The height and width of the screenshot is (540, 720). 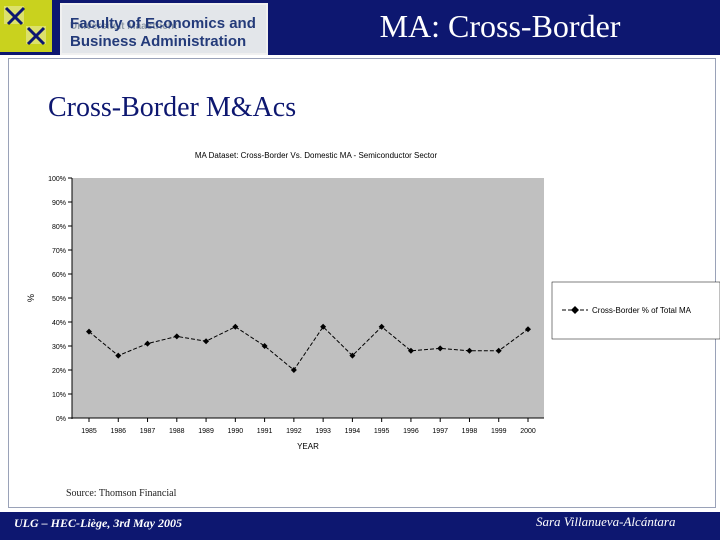 What do you see at coordinates (59, 203) in the screenshot?
I see `y-tick-label: 90%` at bounding box center [59, 203].